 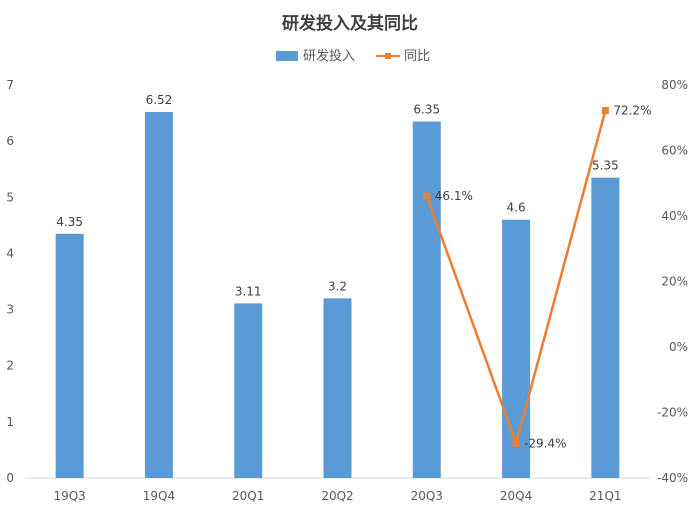 I want to click on left-y-axis: 0 1 2 3 4 5 6 7, so click(x=10, y=281).